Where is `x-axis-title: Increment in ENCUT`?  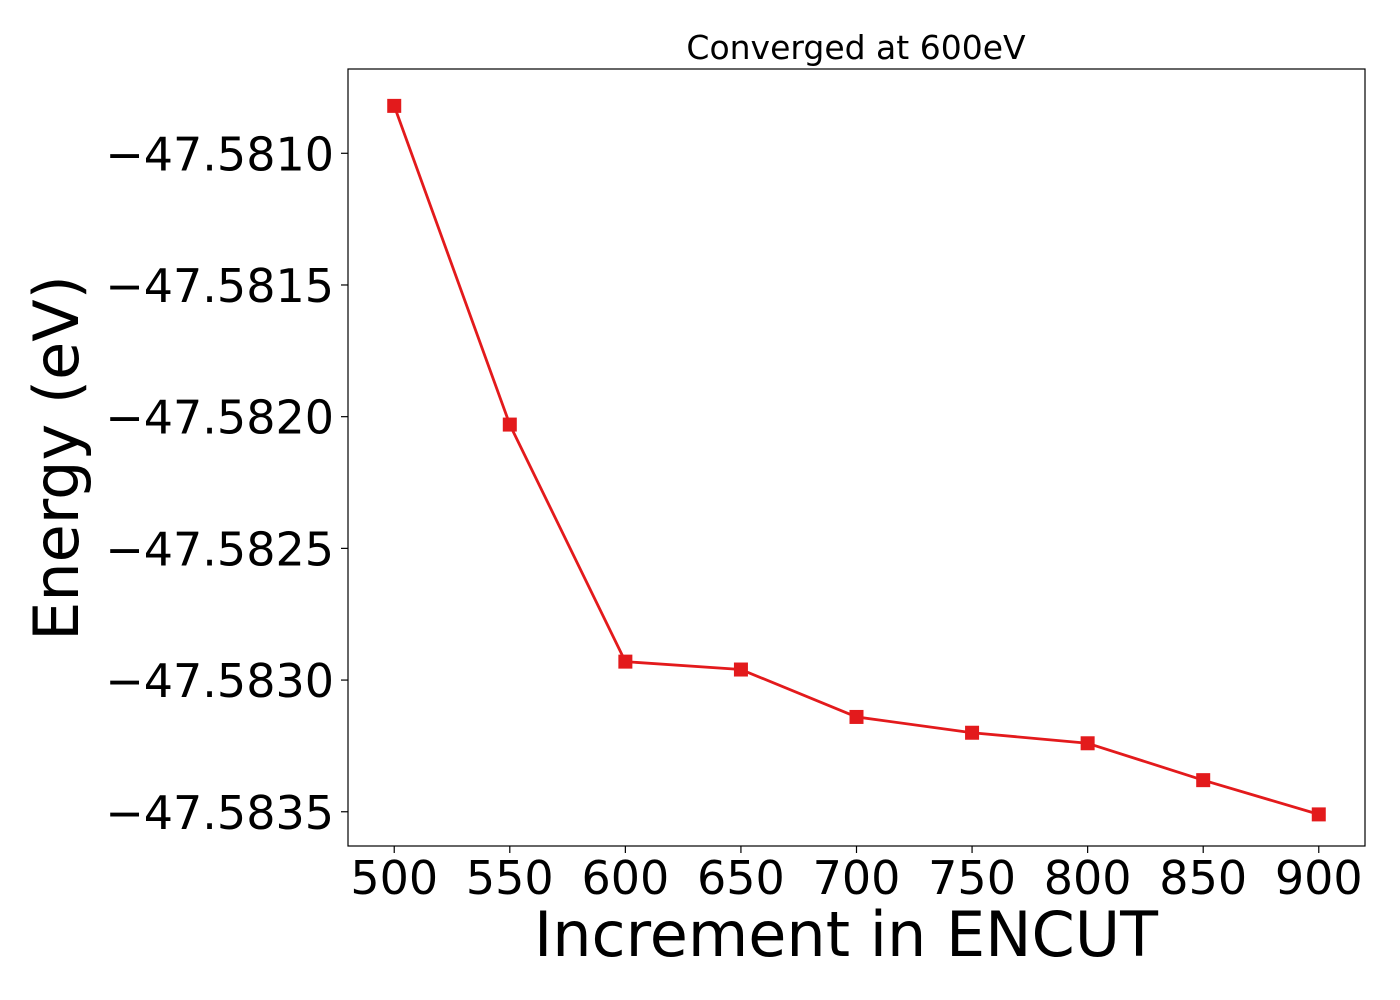 x-axis-title: Increment in ENCUT is located at coordinates (846, 934).